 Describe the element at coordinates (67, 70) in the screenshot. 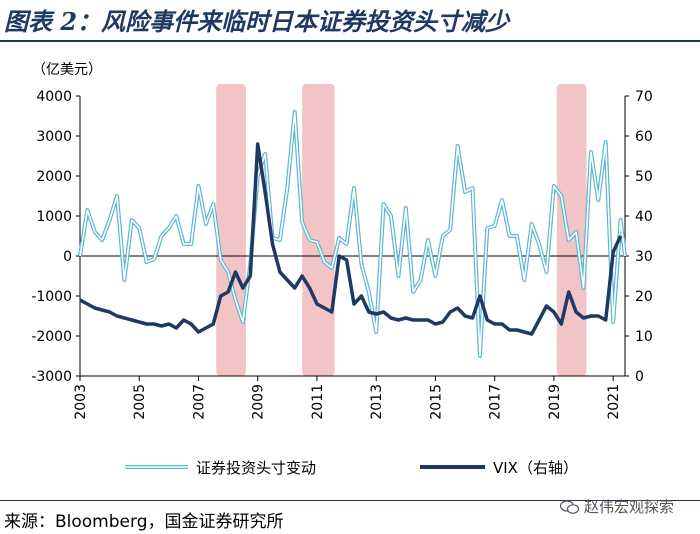

I see `y-left-unit-label: （亿美元）` at that location.